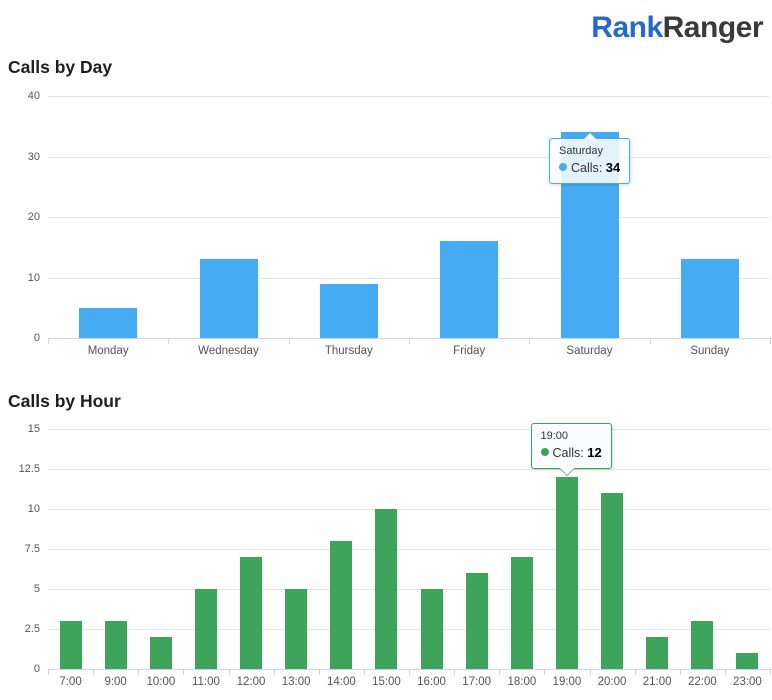 The height and width of the screenshot is (700, 772). What do you see at coordinates (32, 629) in the screenshot?
I see `y-axis-label: 2.5` at bounding box center [32, 629].